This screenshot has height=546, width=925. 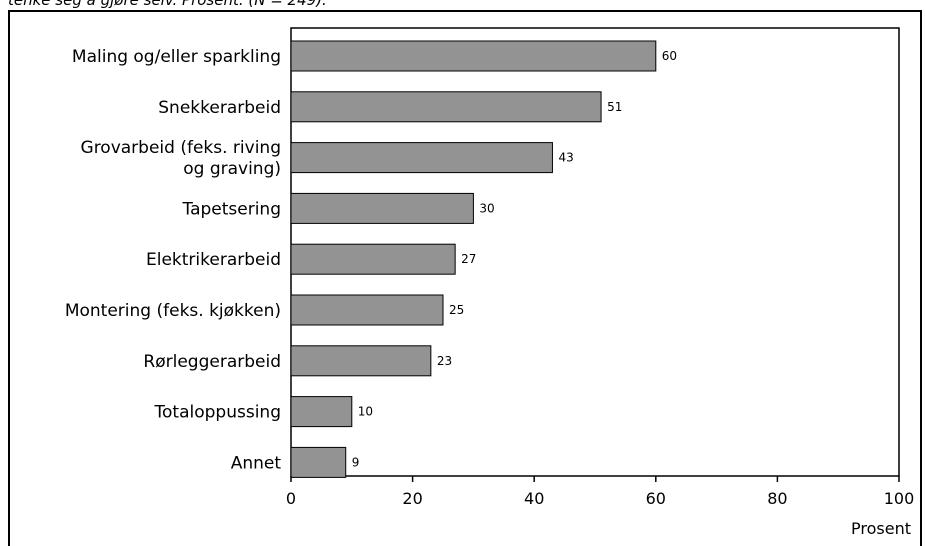 I want to click on category-label: Rørleggerarbeid, so click(x=212, y=362).